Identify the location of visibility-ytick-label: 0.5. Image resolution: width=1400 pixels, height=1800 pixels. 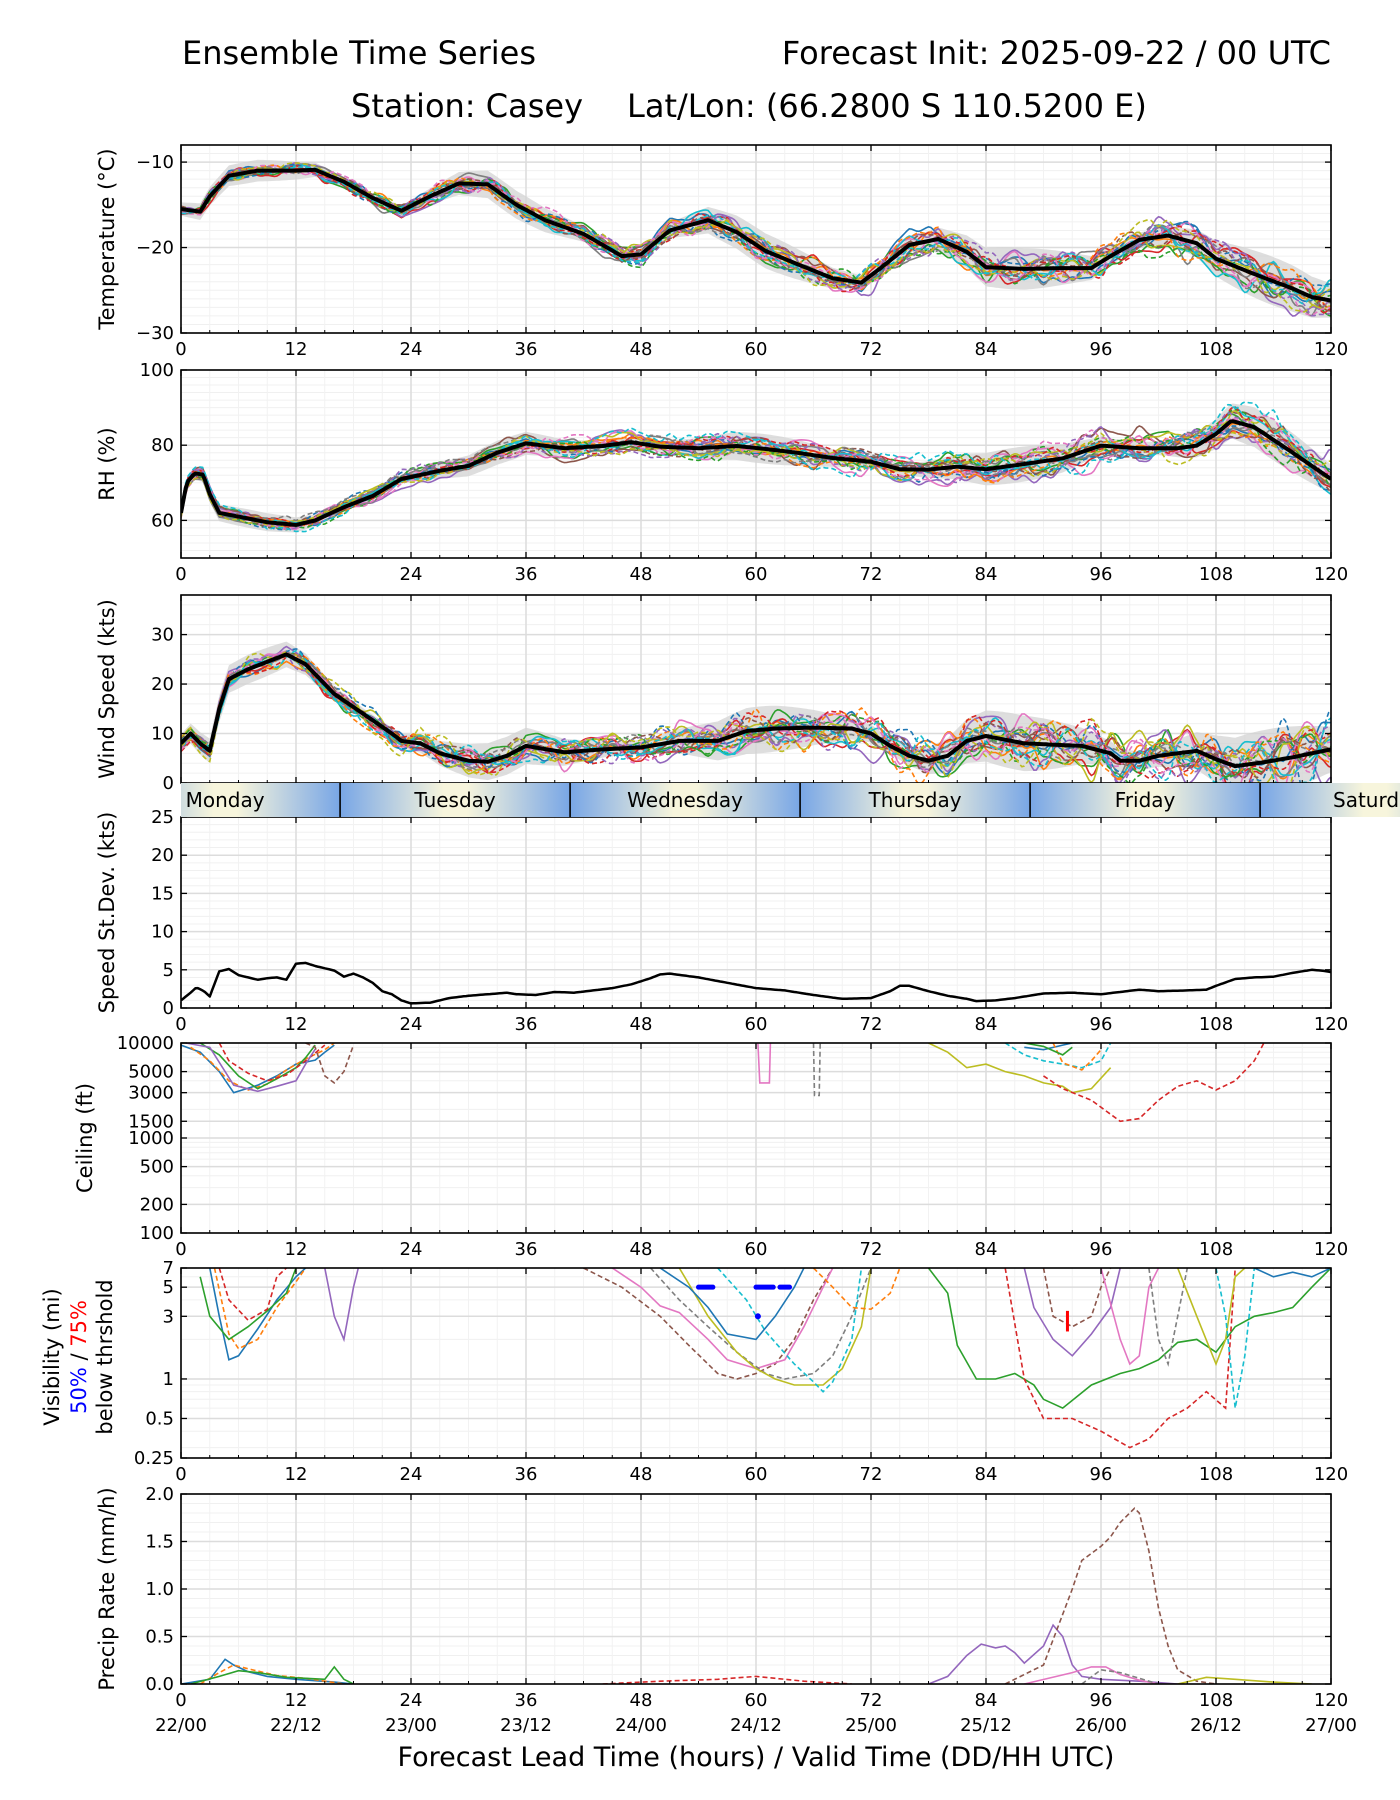
(159, 1418).